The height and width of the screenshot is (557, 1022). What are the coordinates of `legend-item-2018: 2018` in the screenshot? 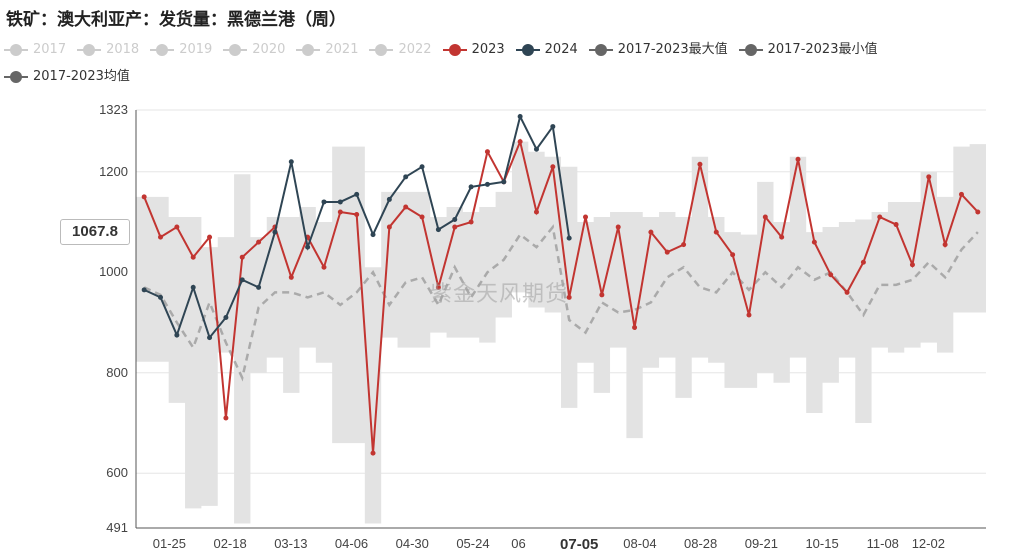 It's located at (108, 49).